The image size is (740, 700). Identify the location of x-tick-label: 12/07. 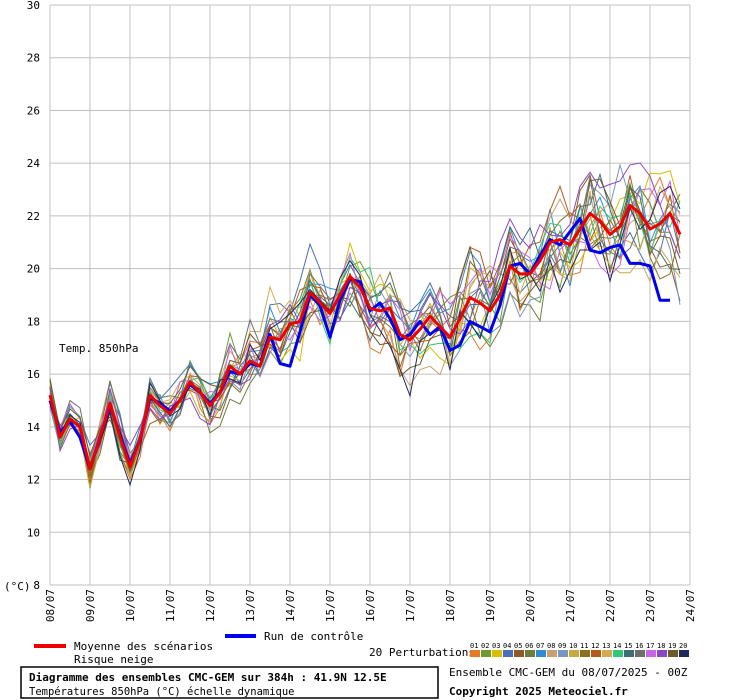
(210, 605).